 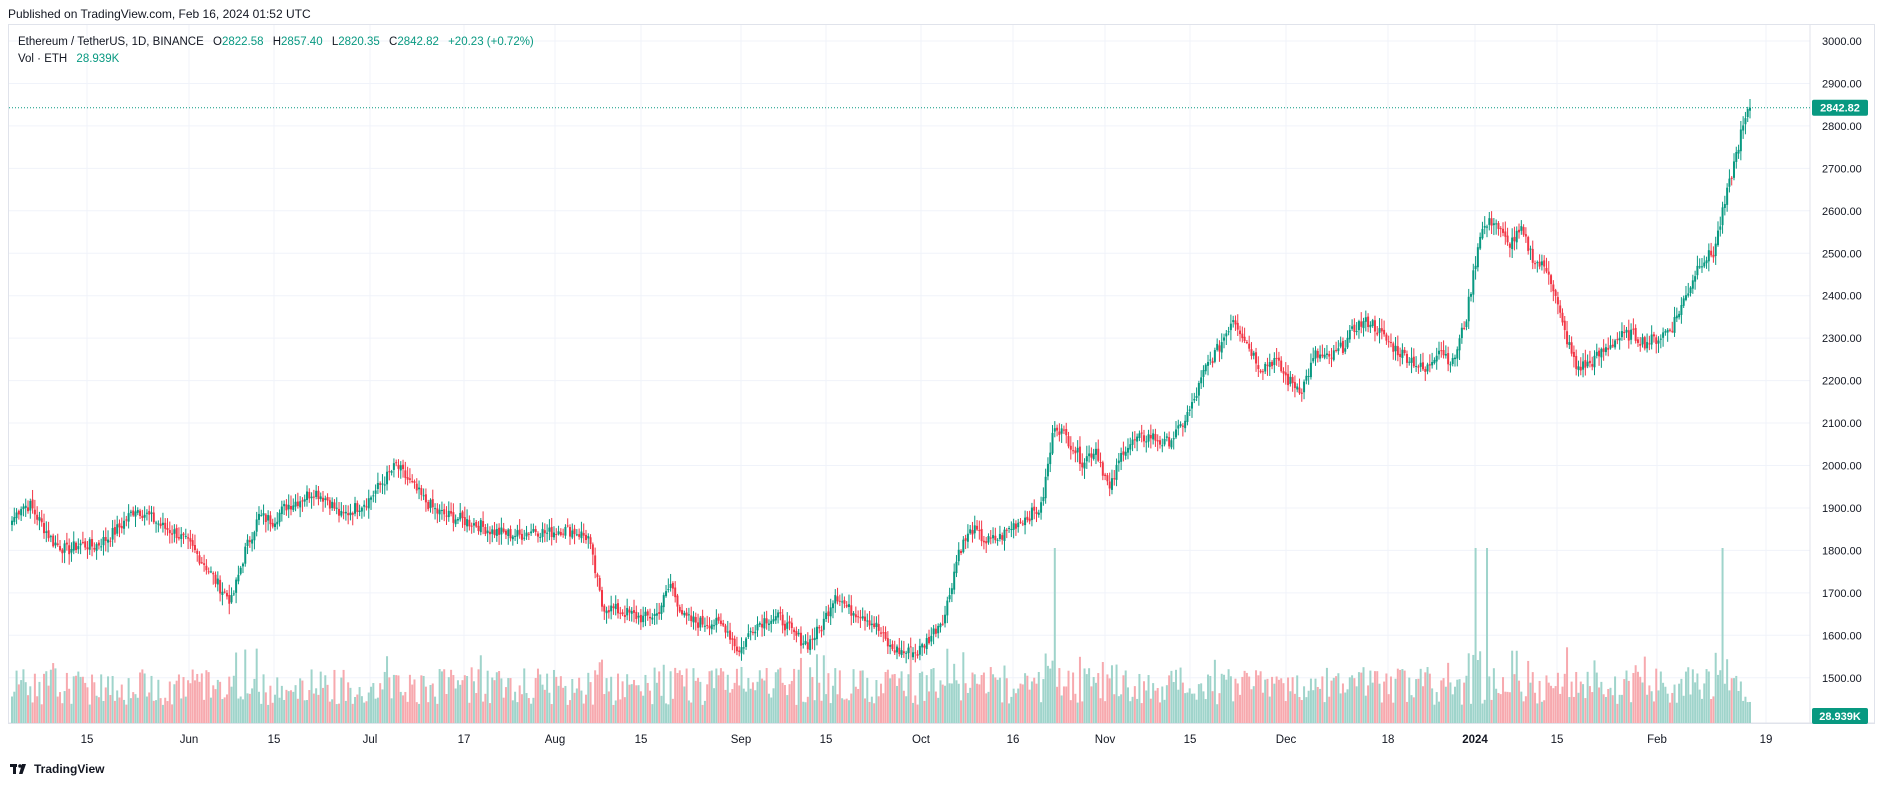 What do you see at coordinates (111, 42) in the screenshot?
I see `legend-symbol: Ethereum / TetherUS, 1D, BINANCE` at bounding box center [111, 42].